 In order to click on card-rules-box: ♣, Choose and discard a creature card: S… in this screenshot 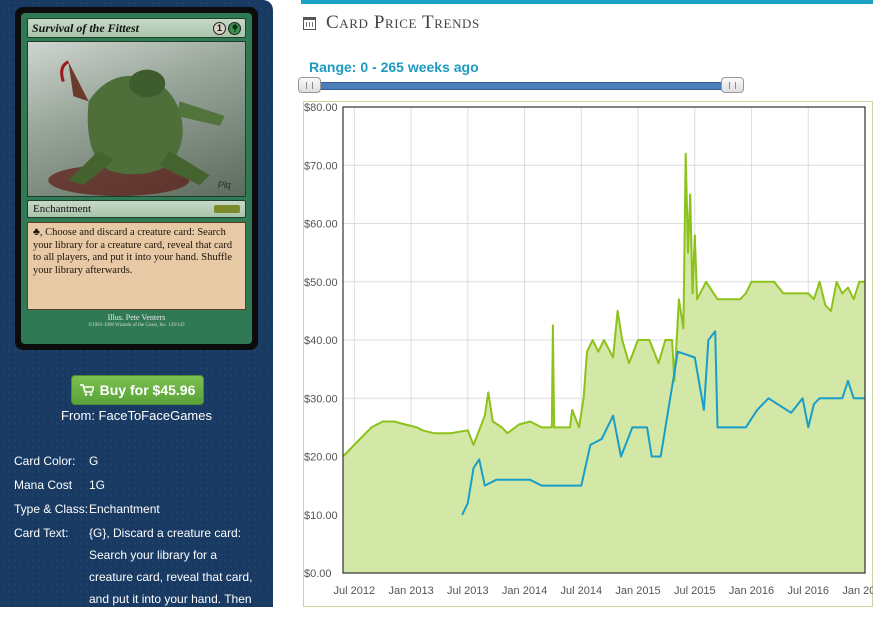, I will do `click(136, 266)`.